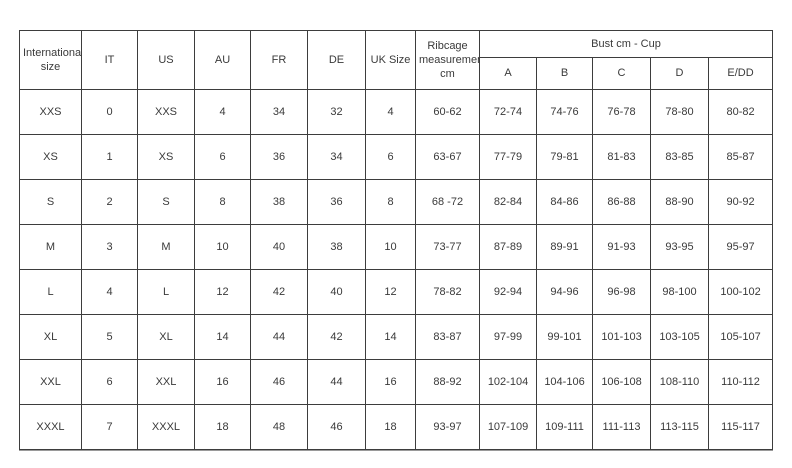  Describe the element at coordinates (621, 427) in the screenshot. I see `table-cell: 111-113` at that location.